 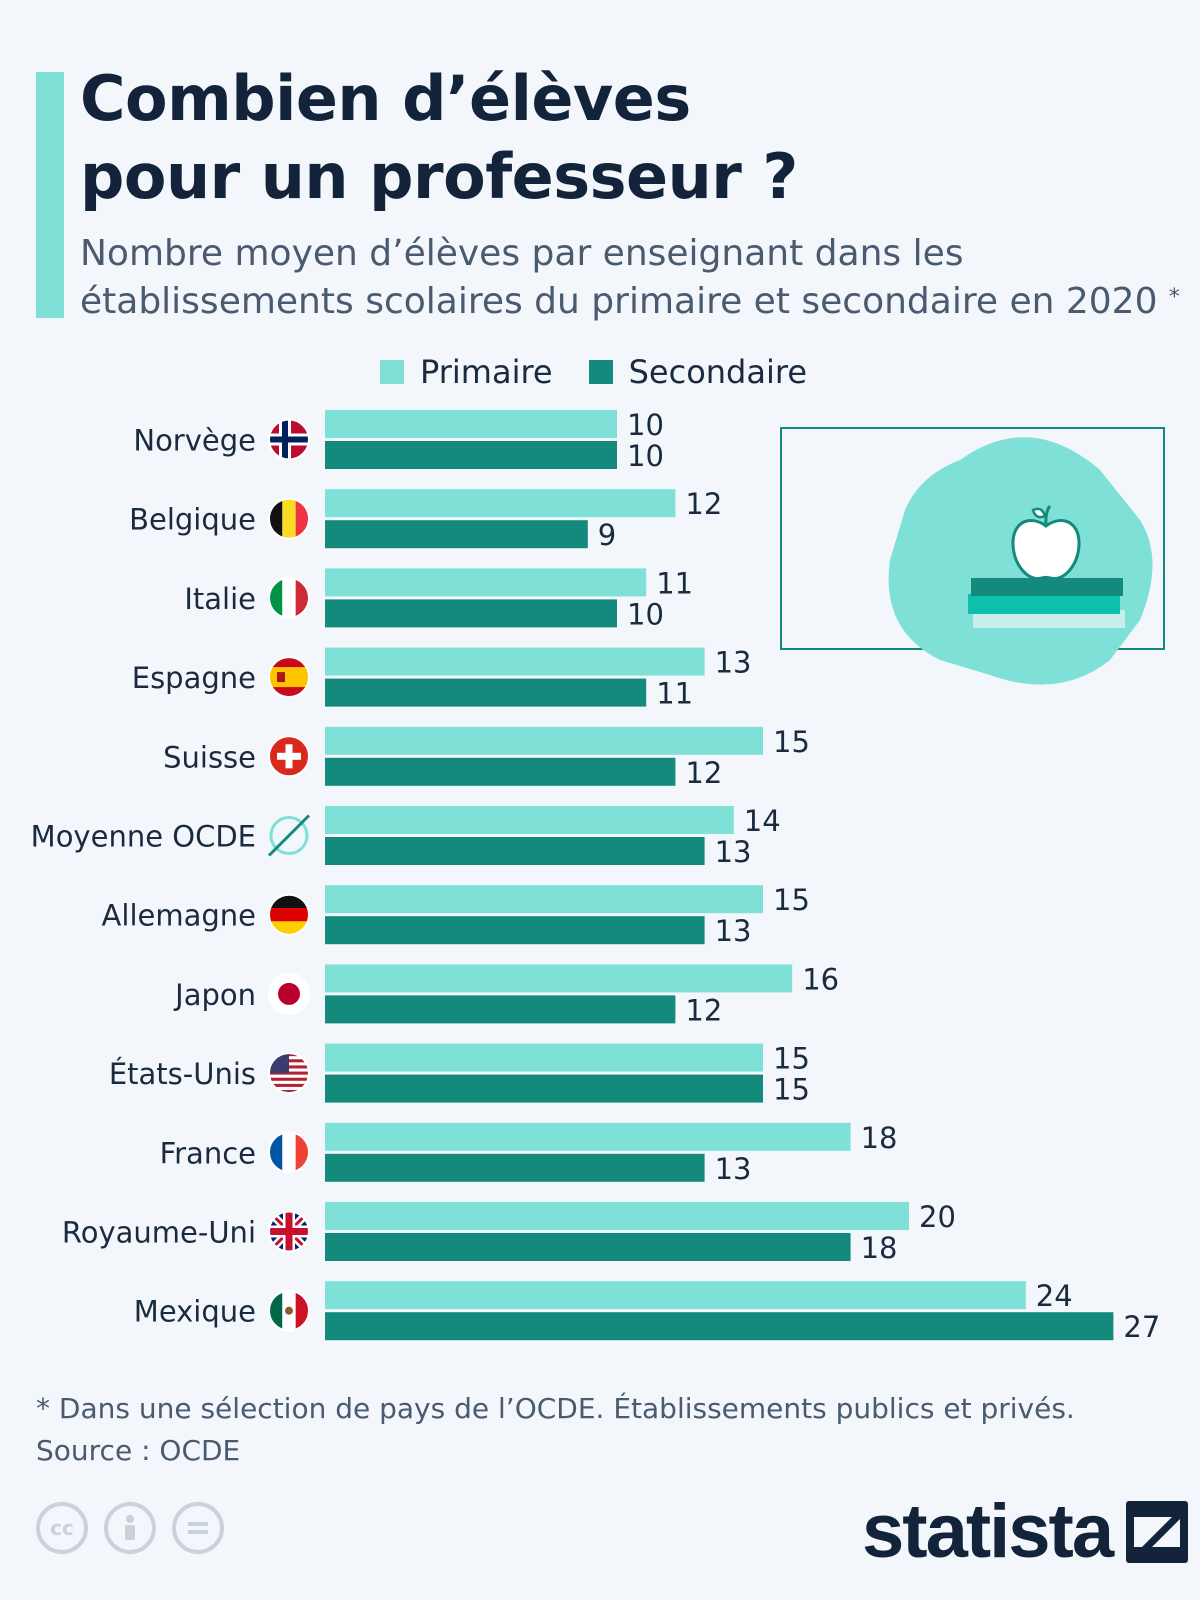 What do you see at coordinates (439, 176) in the screenshot?
I see `title-line-2: pour un professeur ?` at bounding box center [439, 176].